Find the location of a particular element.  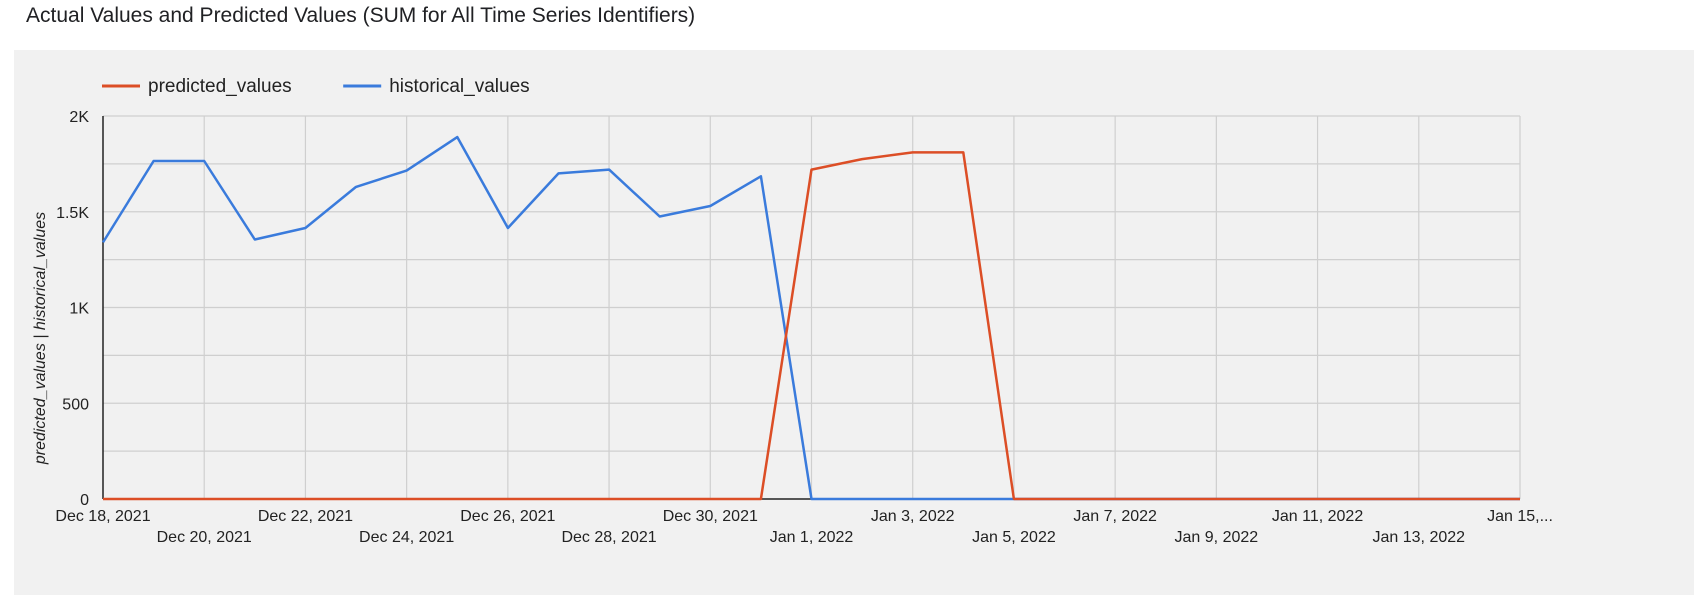

y-tick-label: 500 is located at coordinates (75, 404).